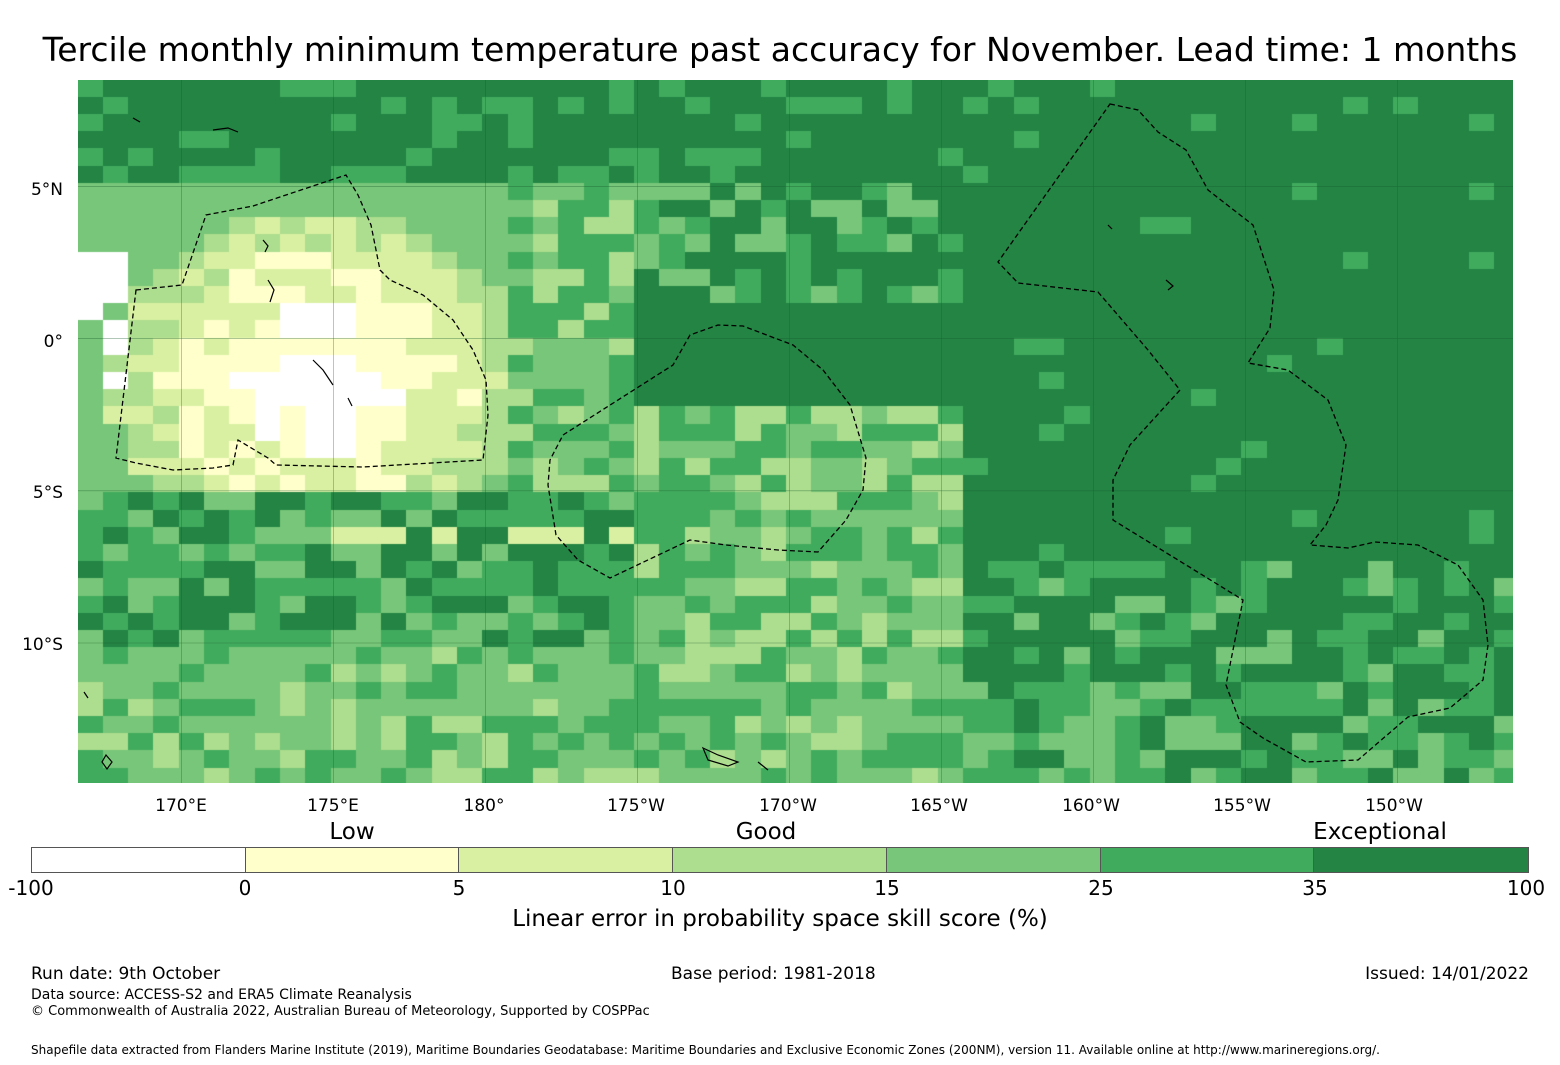 The image size is (1560, 1065). What do you see at coordinates (302, 322) in the screenshot?
I see `eez-boundary-kiribati-gilbert` at bounding box center [302, 322].